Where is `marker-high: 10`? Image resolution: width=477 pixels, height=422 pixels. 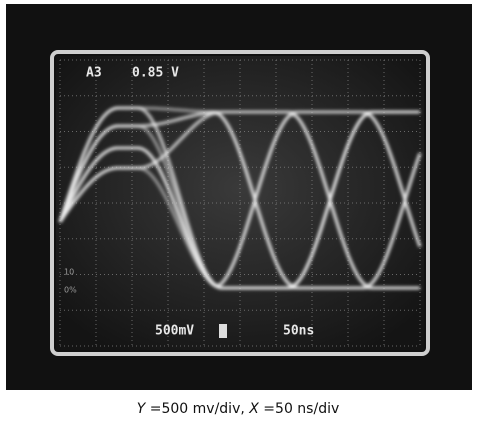 marker-high: 10 is located at coordinates (69, 272).